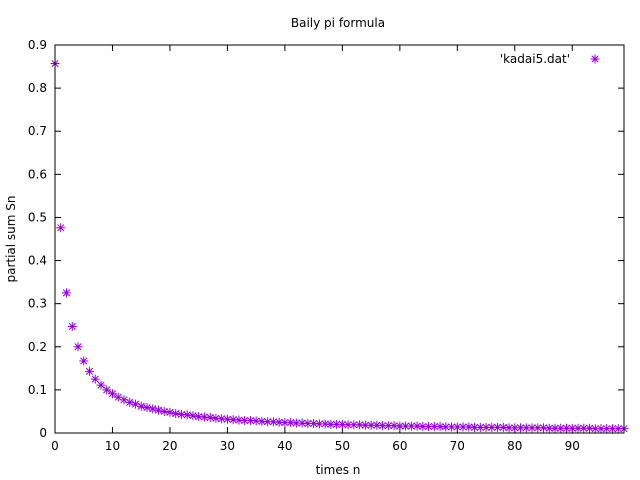 The image size is (640, 480). I want to click on y-tick-label: 0.9, so click(37, 45).